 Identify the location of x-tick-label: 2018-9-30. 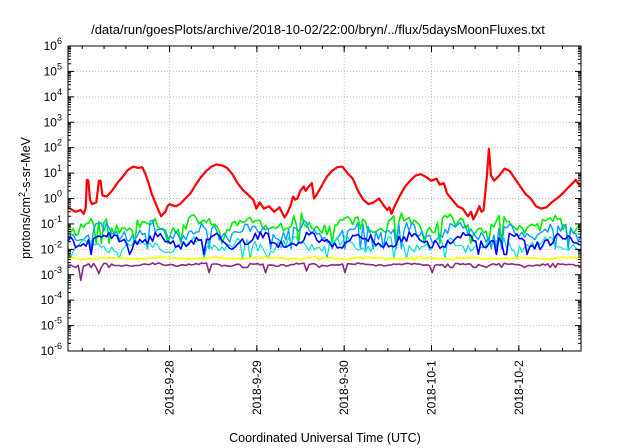
(344, 387).